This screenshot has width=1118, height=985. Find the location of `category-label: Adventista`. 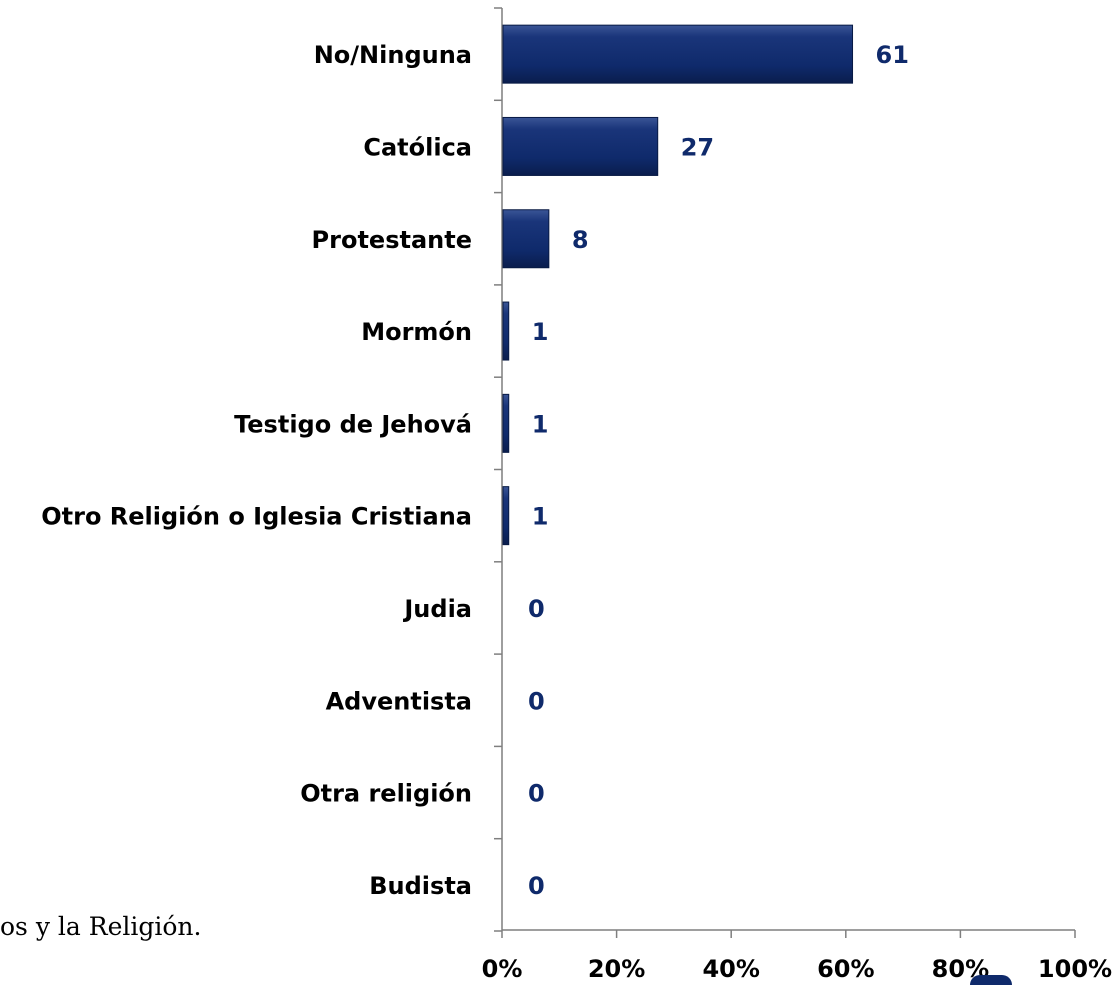

category-label: Adventista is located at coordinates (399, 701).